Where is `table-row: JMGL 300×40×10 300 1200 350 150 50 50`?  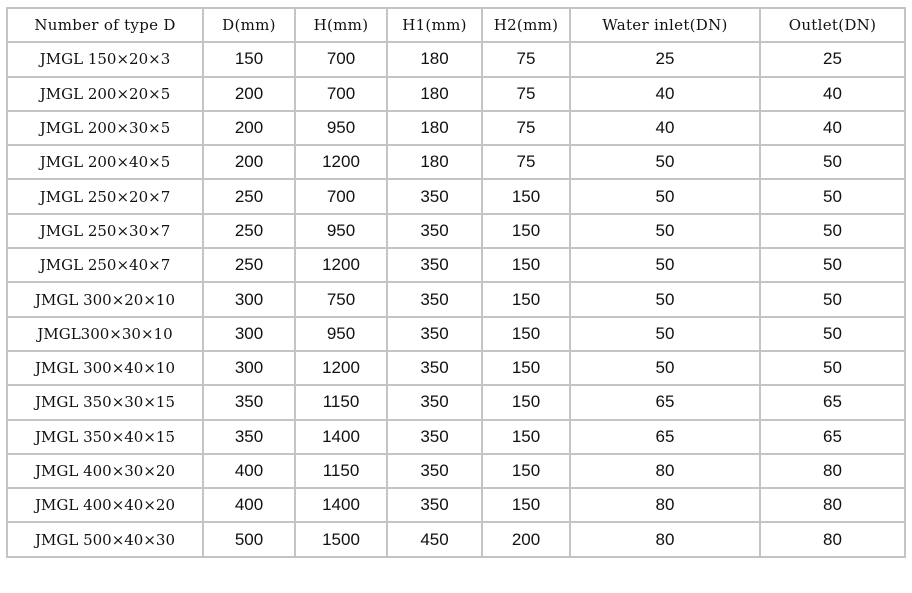
table-row: JMGL 300×40×10 300 1200 350 150 50 50 is located at coordinates (456, 368).